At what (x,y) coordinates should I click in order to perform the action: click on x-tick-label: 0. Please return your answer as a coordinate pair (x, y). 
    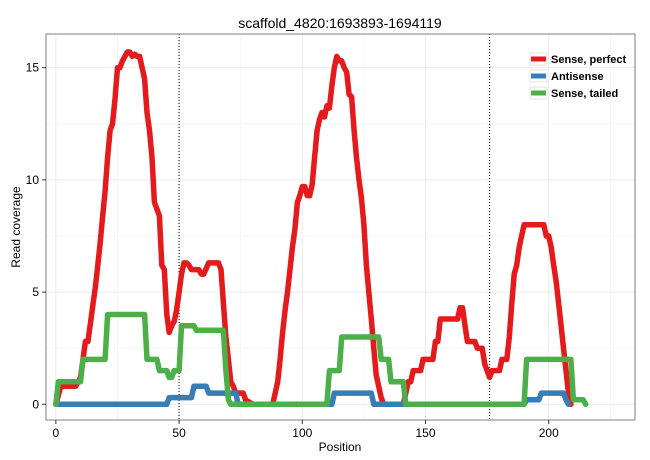
    Looking at the image, I should click on (56, 433).